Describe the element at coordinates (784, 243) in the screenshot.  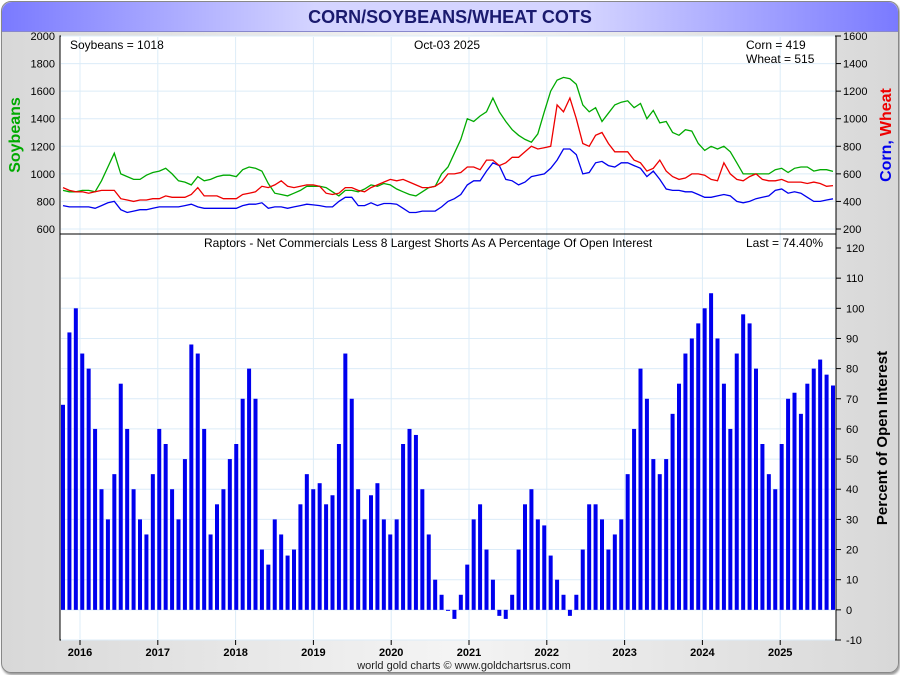
I see `last-value-label: Last = 74.40%` at that location.